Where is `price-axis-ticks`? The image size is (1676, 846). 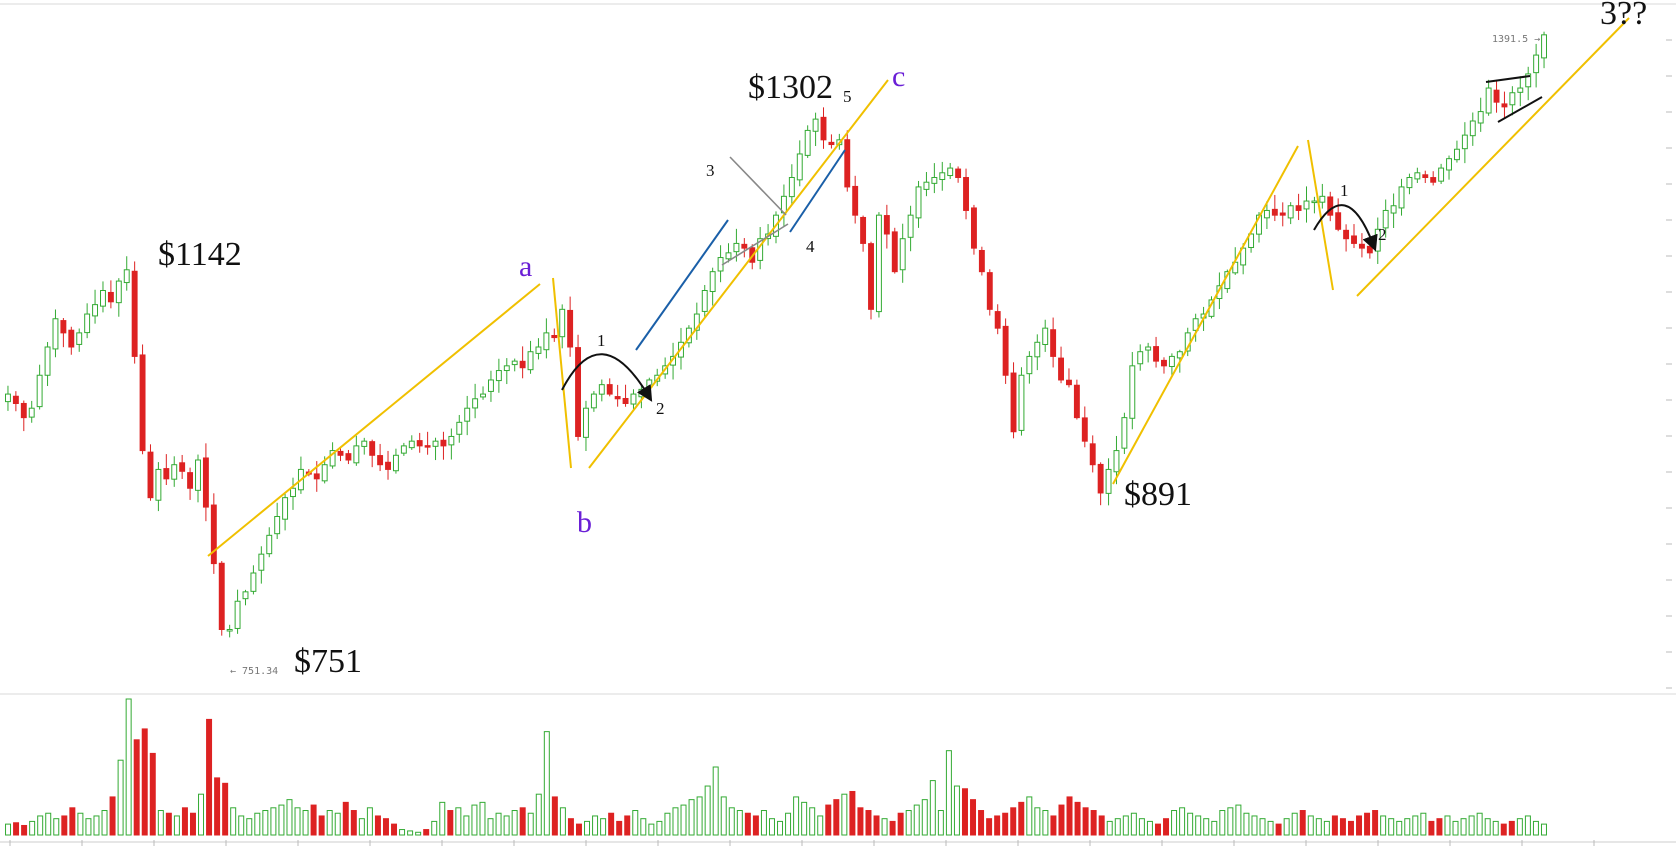 price-axis-ticks is located at coordinates (1669, 364).